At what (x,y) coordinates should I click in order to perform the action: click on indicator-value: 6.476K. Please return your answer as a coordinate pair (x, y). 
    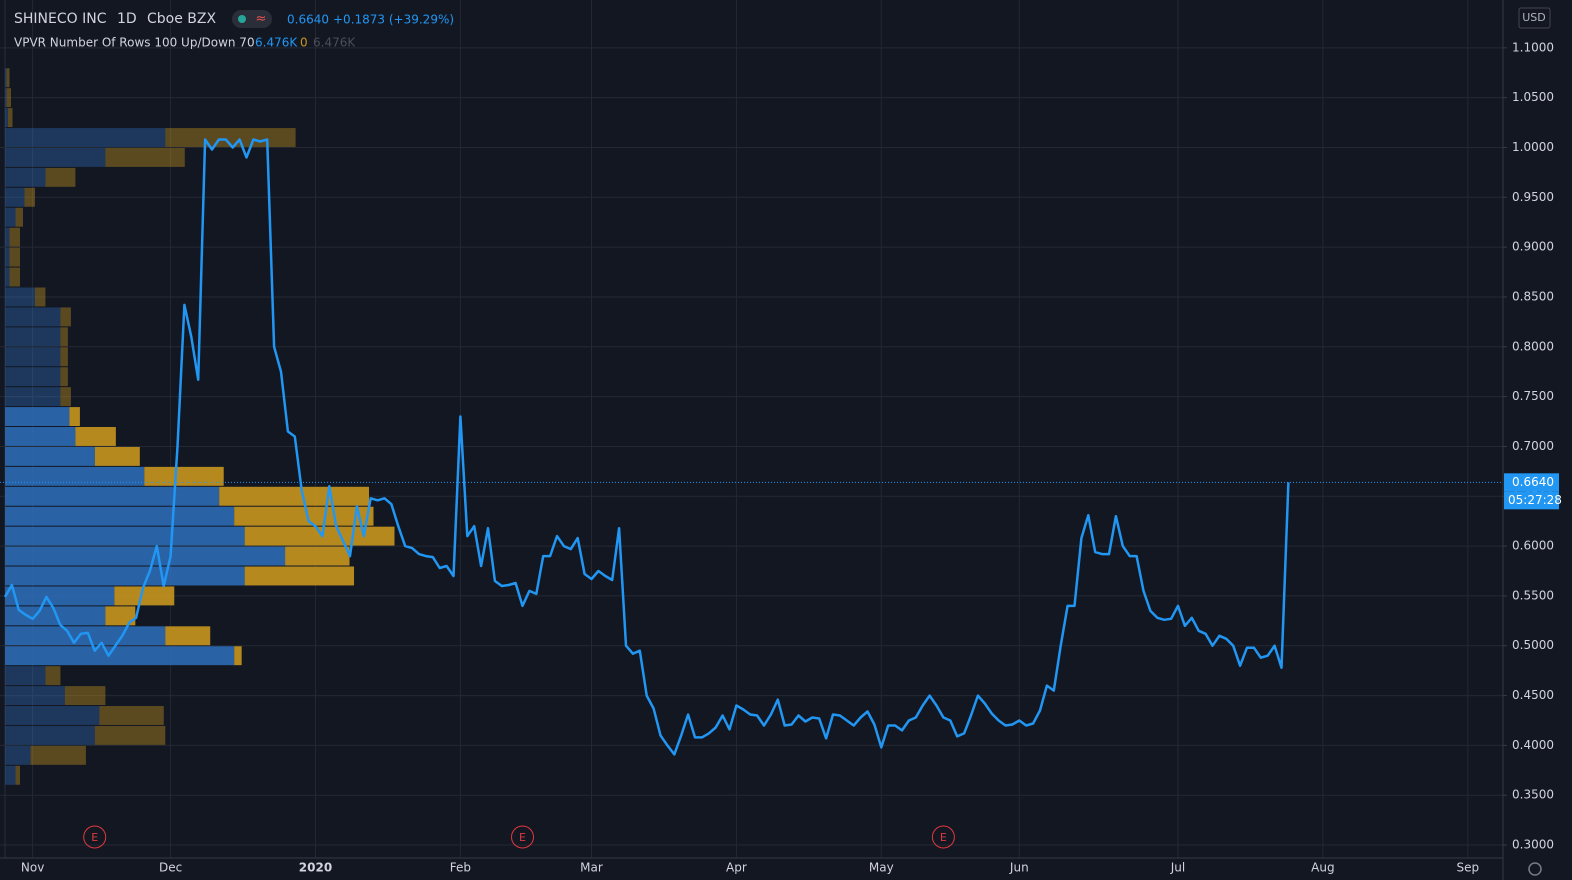
    Looking at the image, I should click on (334, 43).